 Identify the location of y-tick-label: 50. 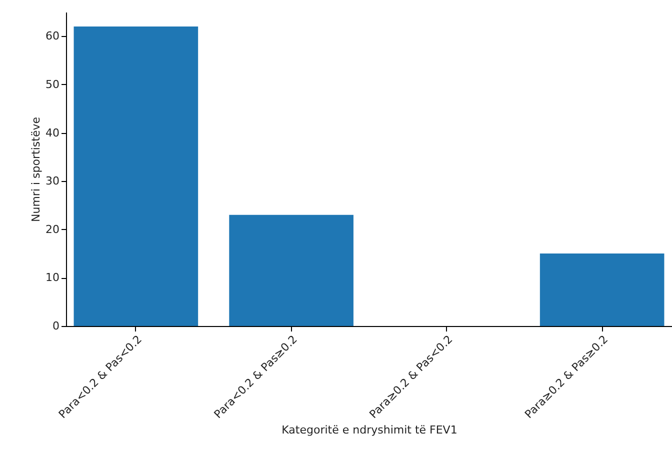
(53, 84).